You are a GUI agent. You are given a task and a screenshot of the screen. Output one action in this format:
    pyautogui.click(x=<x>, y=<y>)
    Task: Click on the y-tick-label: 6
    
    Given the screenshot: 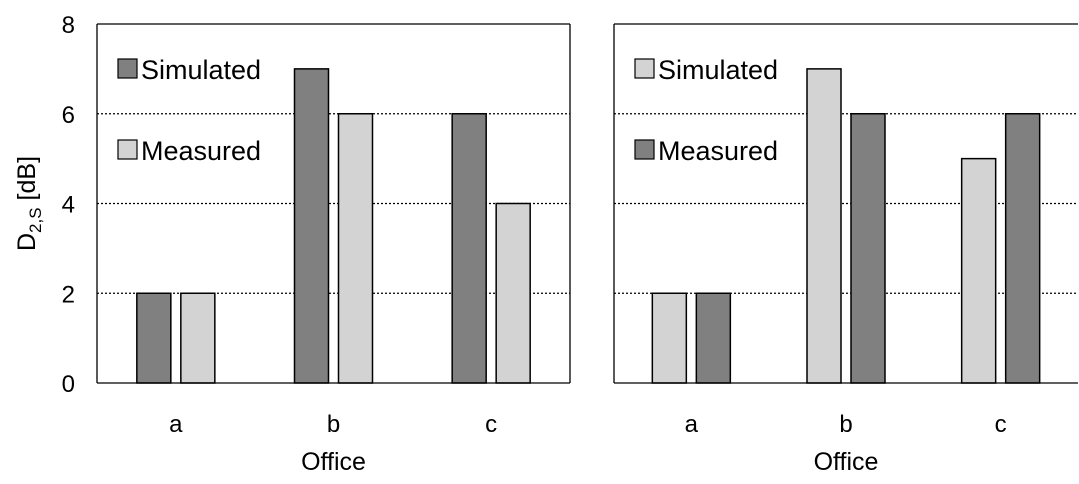 What is the action you would take?
    pyautogui.click(x=68, y=115)
    